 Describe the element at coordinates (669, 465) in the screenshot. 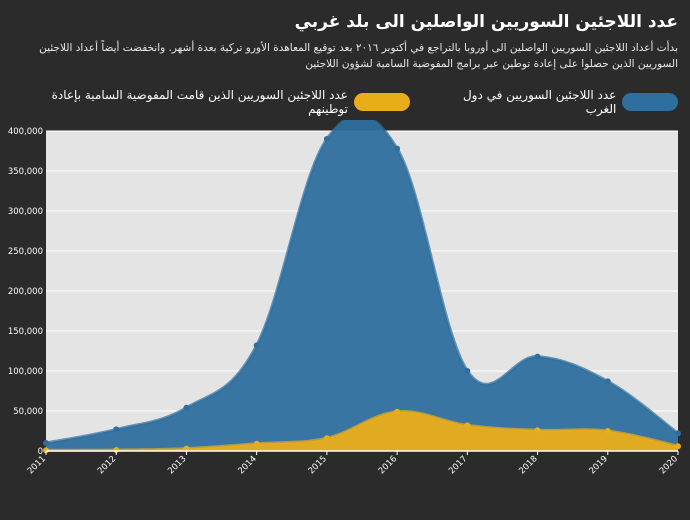

I see `x-tick-label: 2020` at that location.